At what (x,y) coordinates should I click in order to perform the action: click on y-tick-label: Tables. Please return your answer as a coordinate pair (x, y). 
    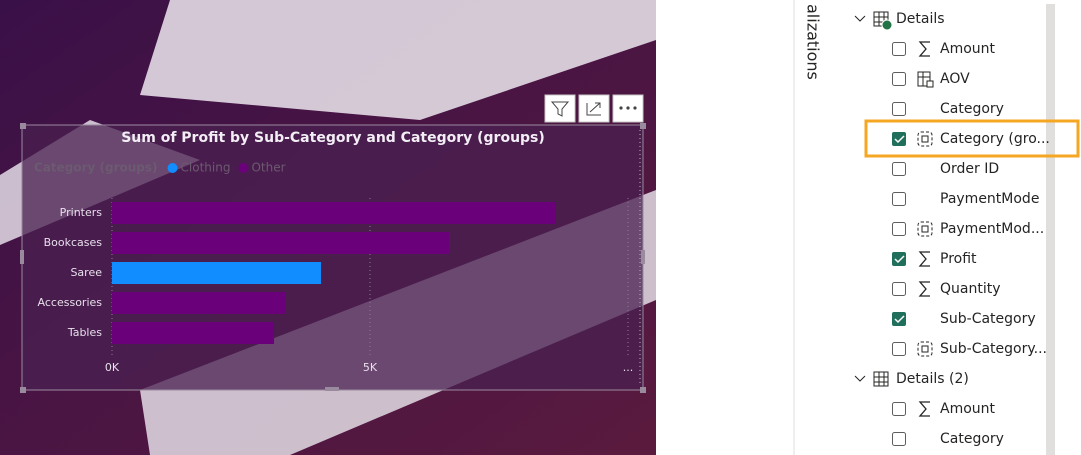
    Looking at the image, I should click on (84, 332).